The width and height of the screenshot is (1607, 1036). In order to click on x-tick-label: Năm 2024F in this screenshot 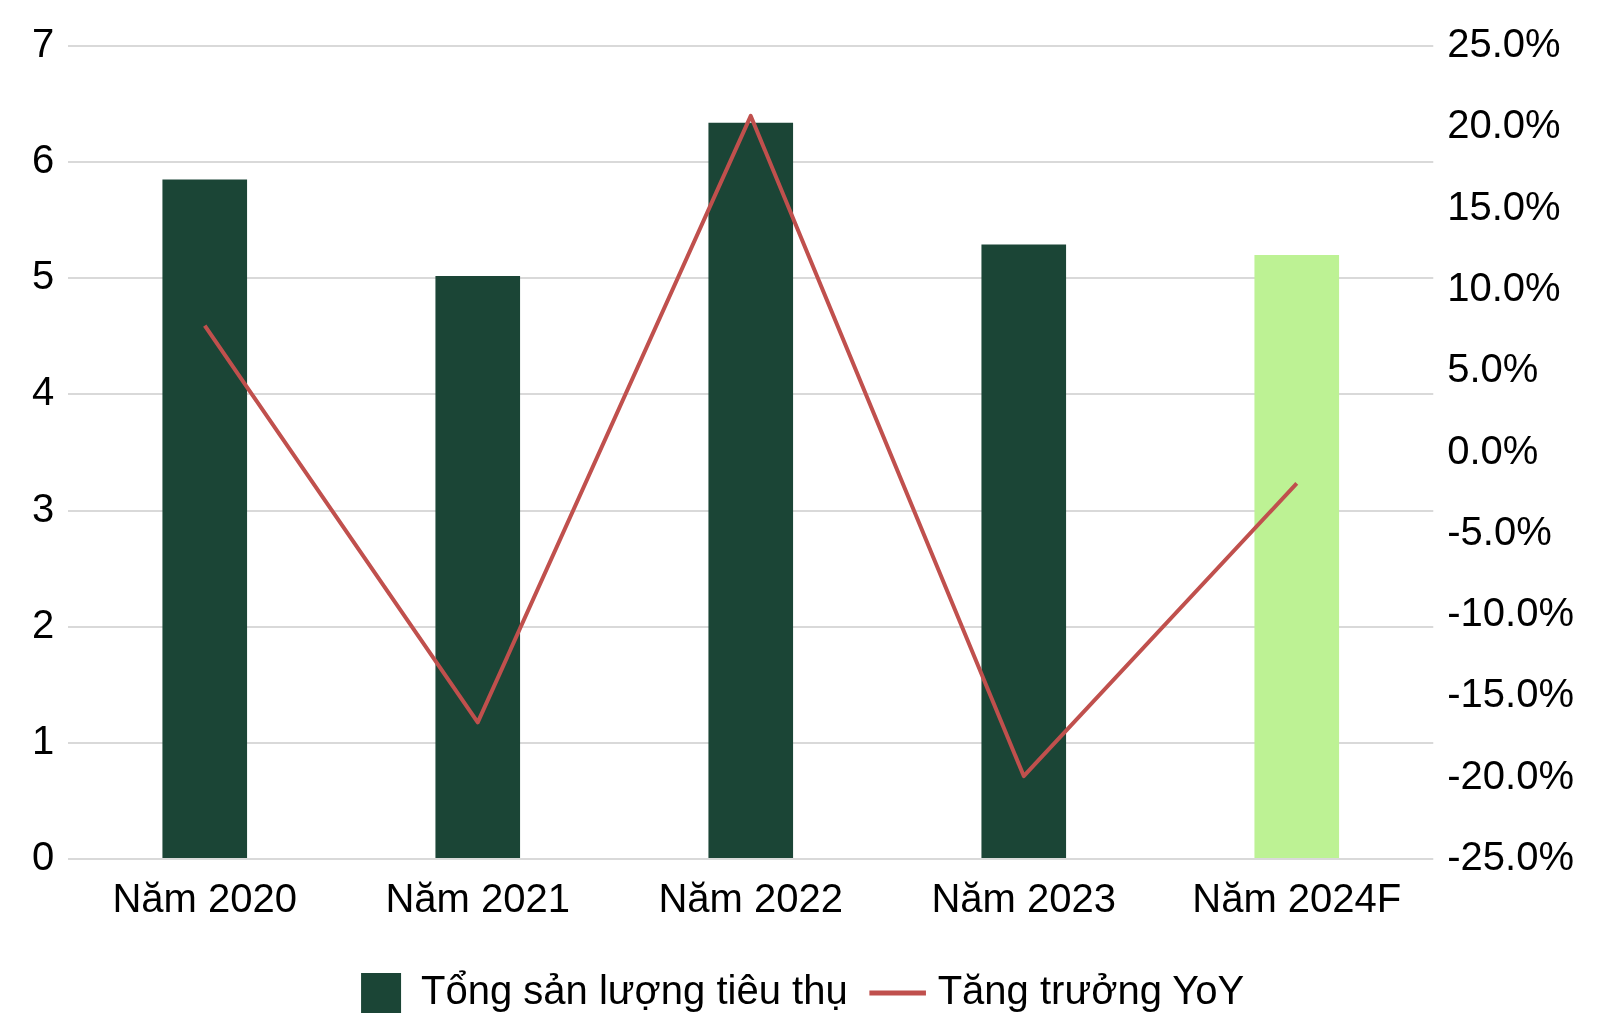, I will do `click(1297, 898)`.